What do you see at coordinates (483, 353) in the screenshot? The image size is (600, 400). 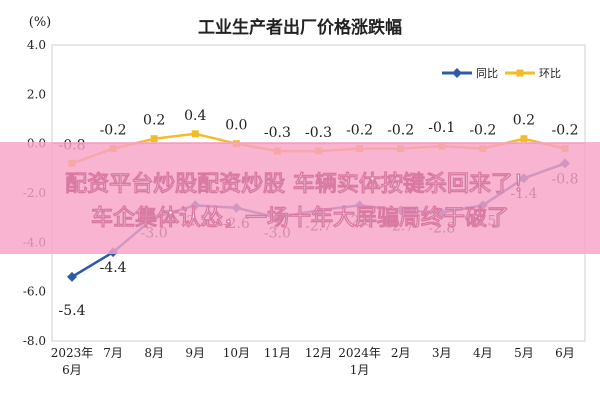 I see `x-tick-label: 4月` at bounding box center [483, 353].